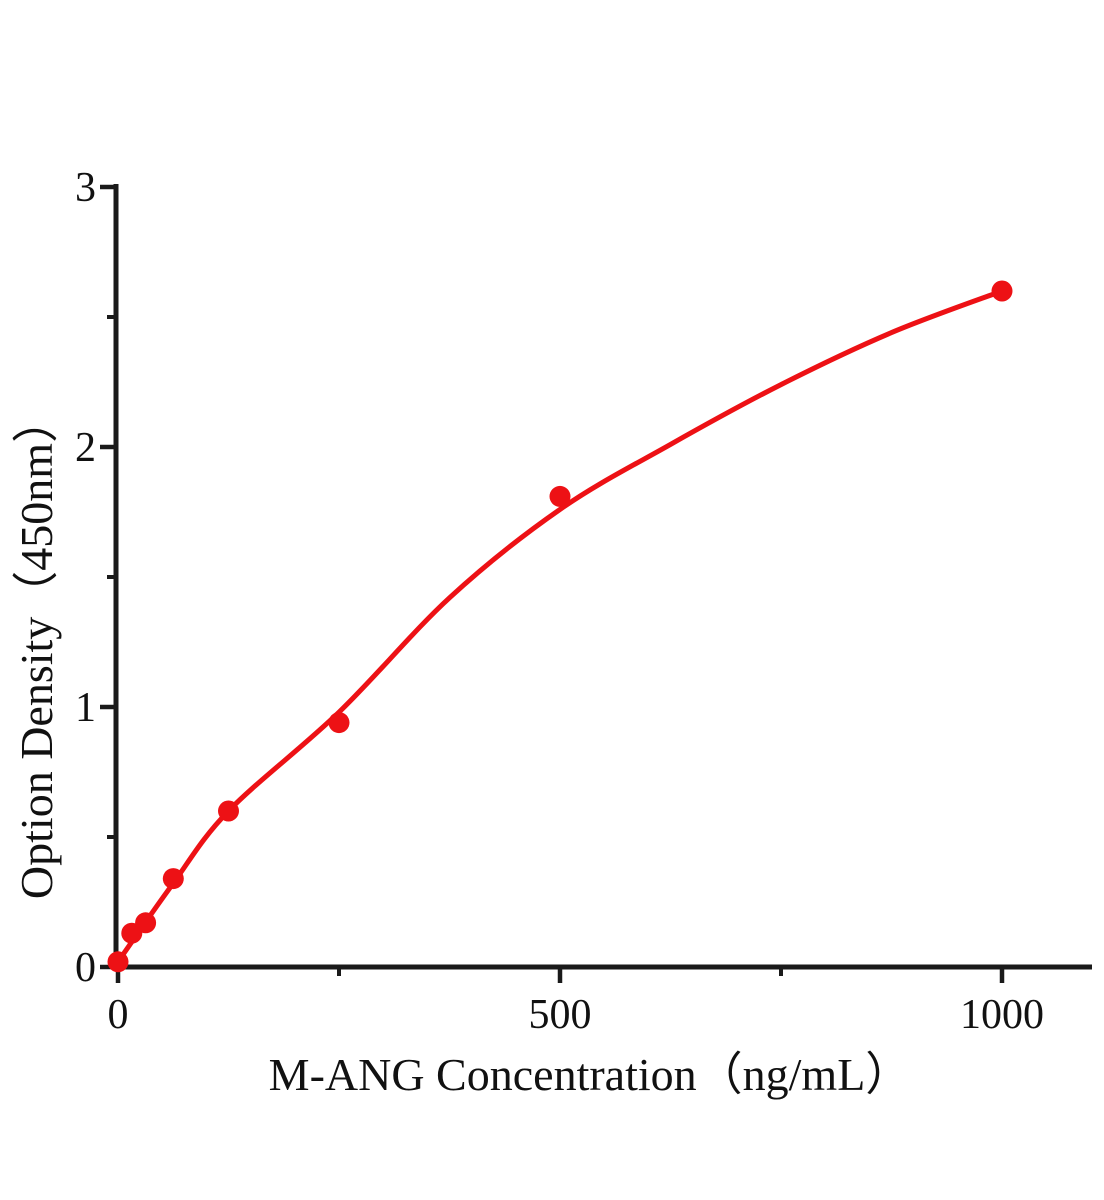  What do you see at coordinates (590, 1074) in the screenshot?
I see `x-axis-title: M-ANG Concentration（ng/mL）` at bounding box center [590, 1074].